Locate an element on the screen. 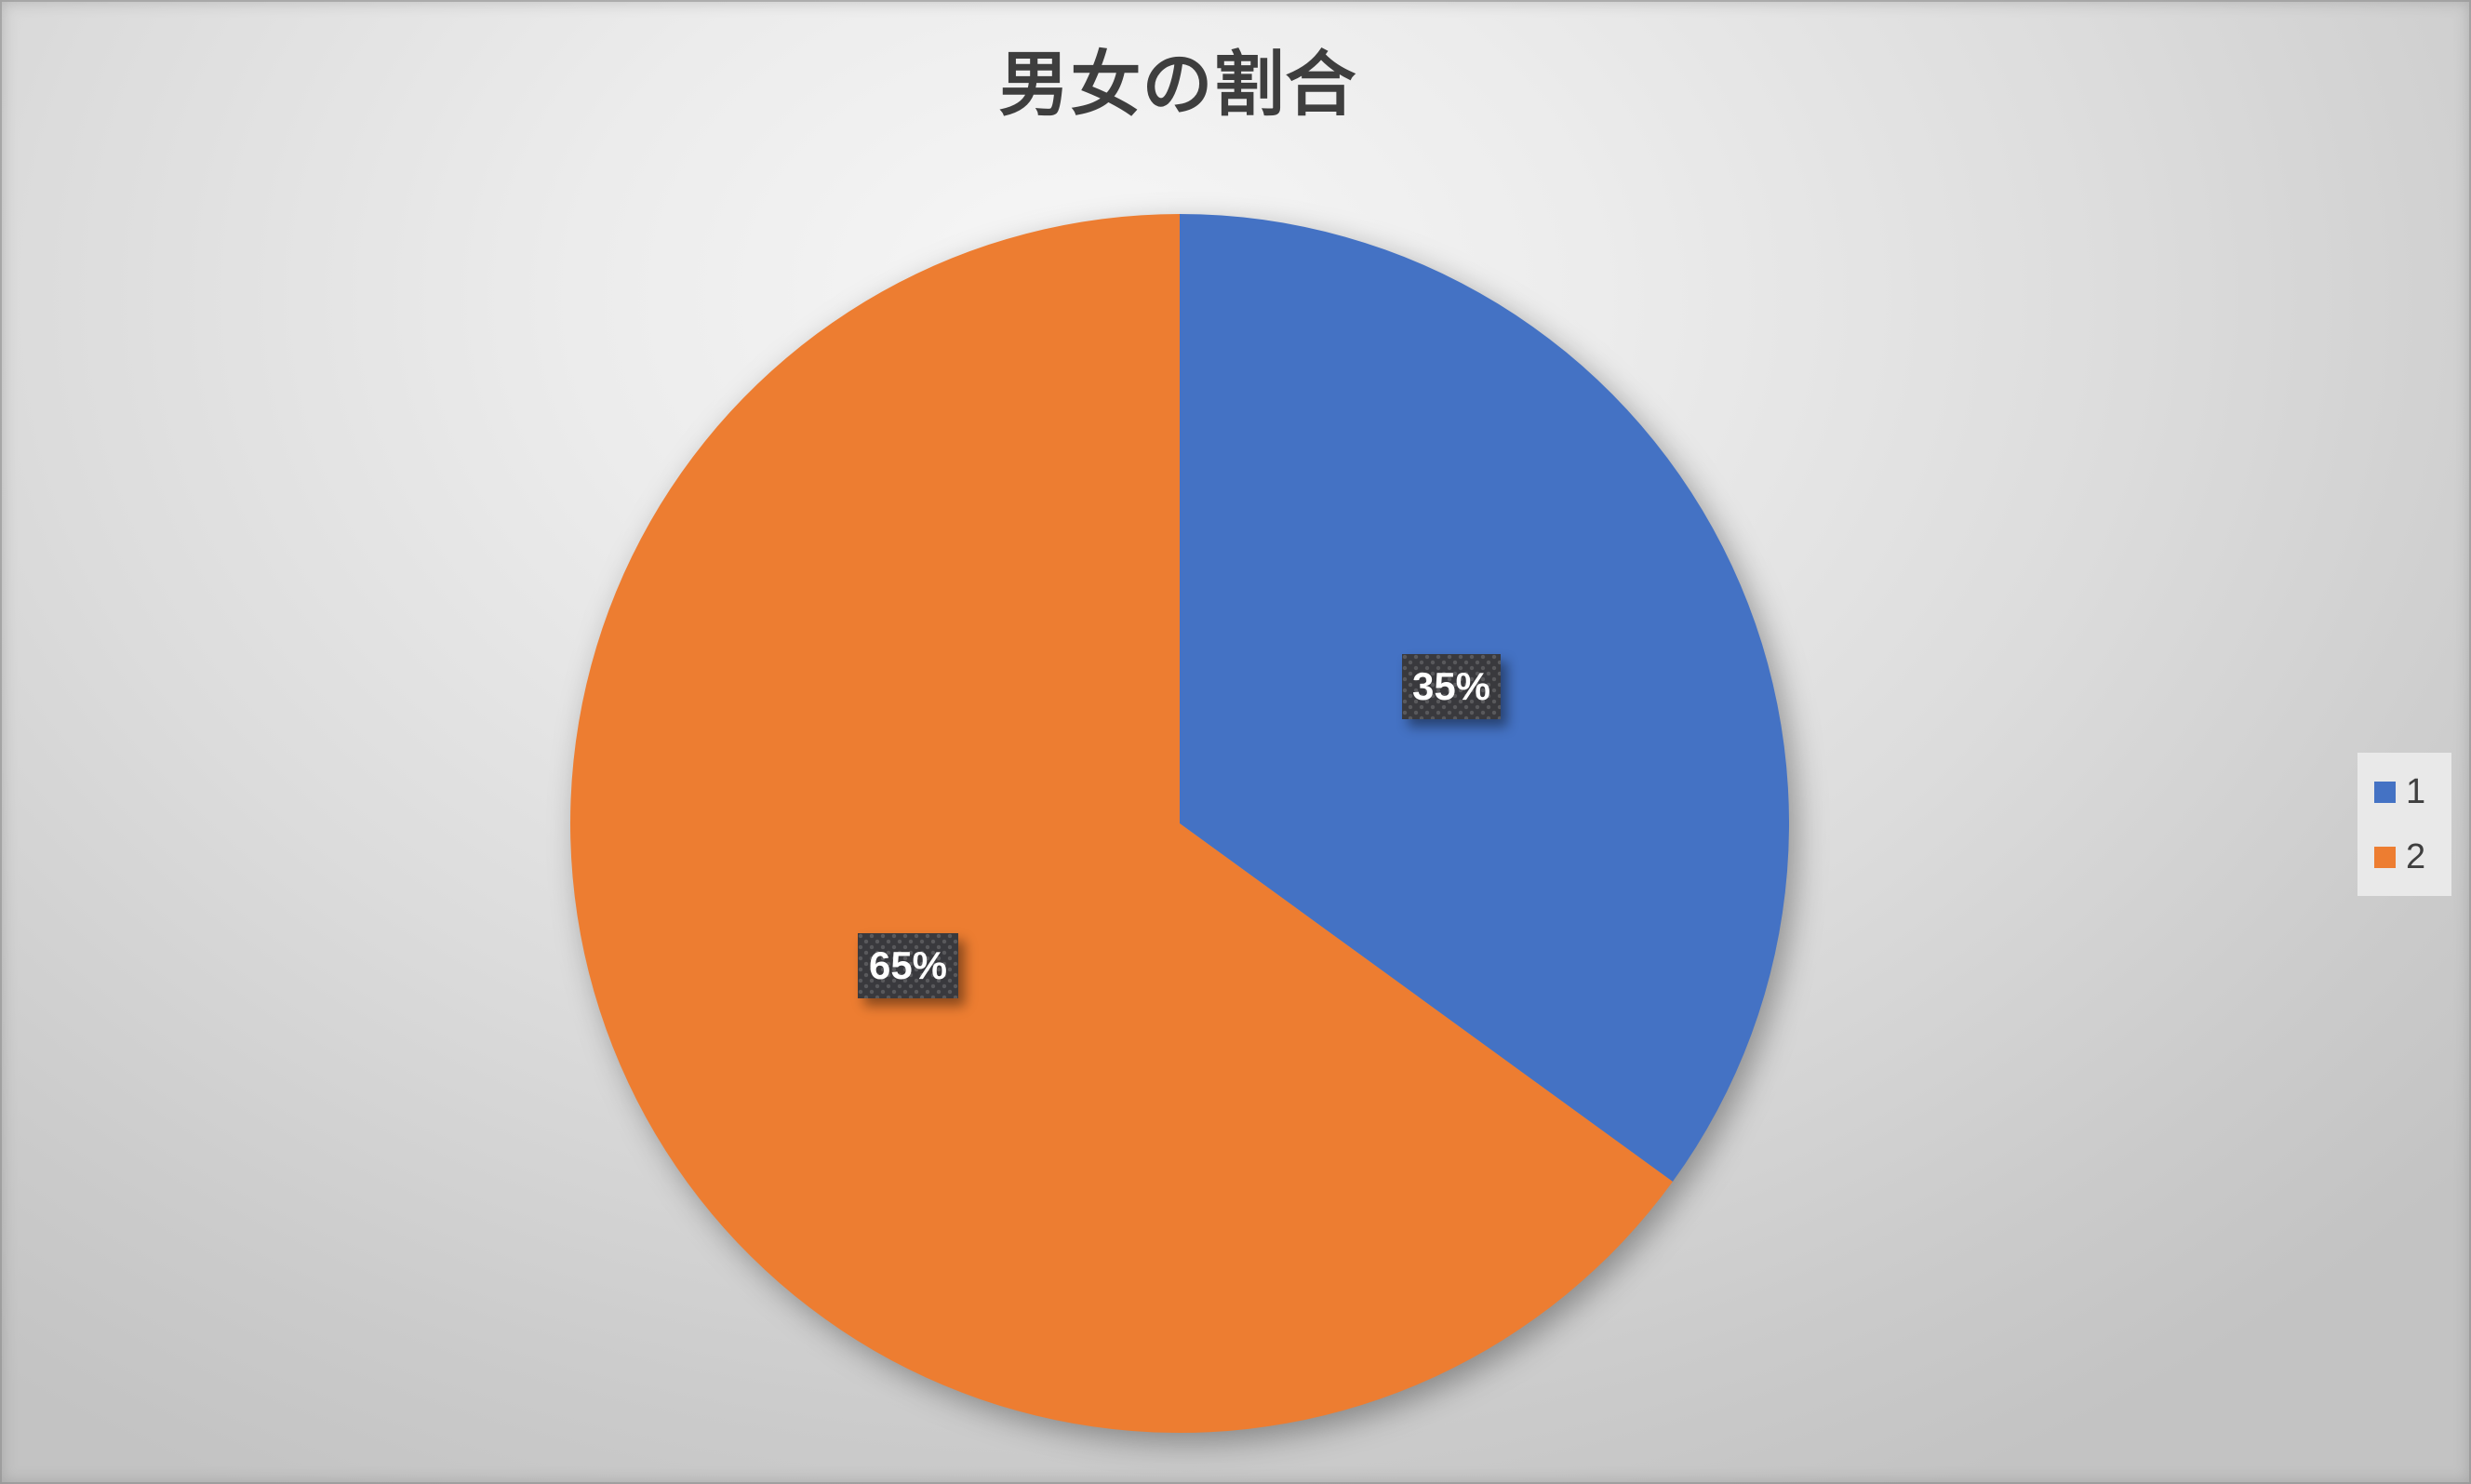 This screenshot has height=1484, width=2471. legend-item-label: 2 is located at coordinates (2416, 856).